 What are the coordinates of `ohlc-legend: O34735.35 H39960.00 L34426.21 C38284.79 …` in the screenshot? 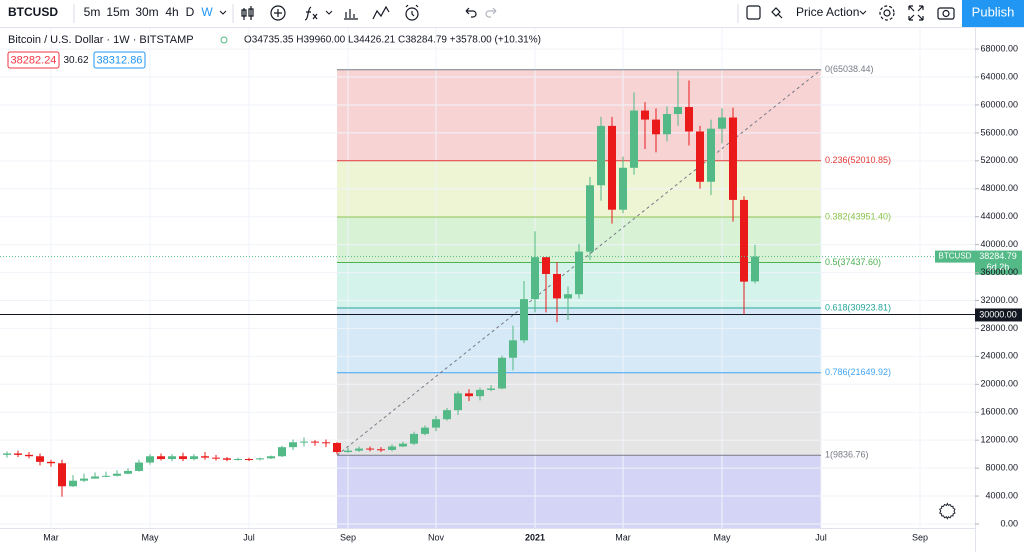 It's located at (392, 40).